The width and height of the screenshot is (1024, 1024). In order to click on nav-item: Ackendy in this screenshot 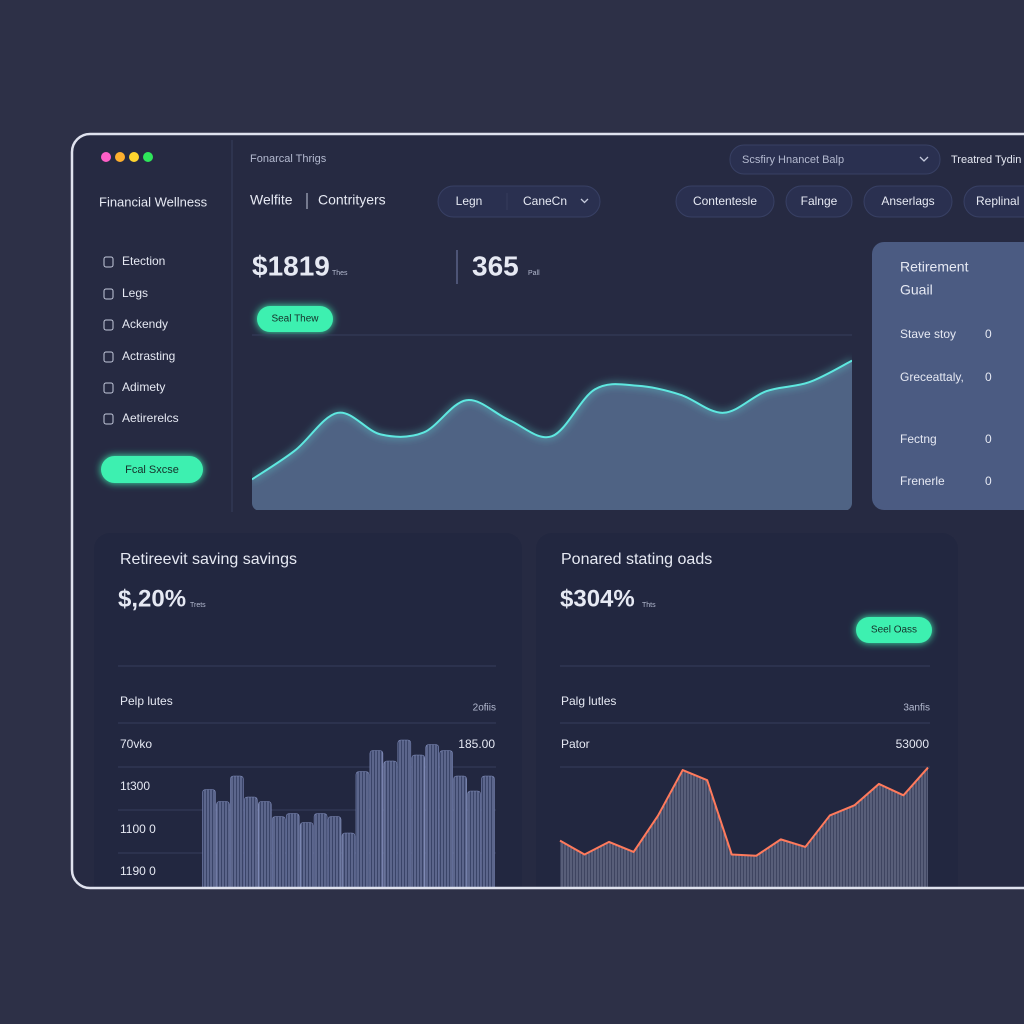, I will do `click(145, 324)`.